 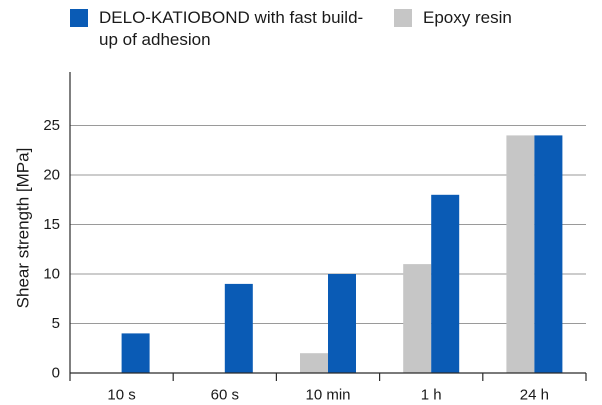 I want to click on x-tick-label-24-h: 24 h, so click(x=534, y=395).